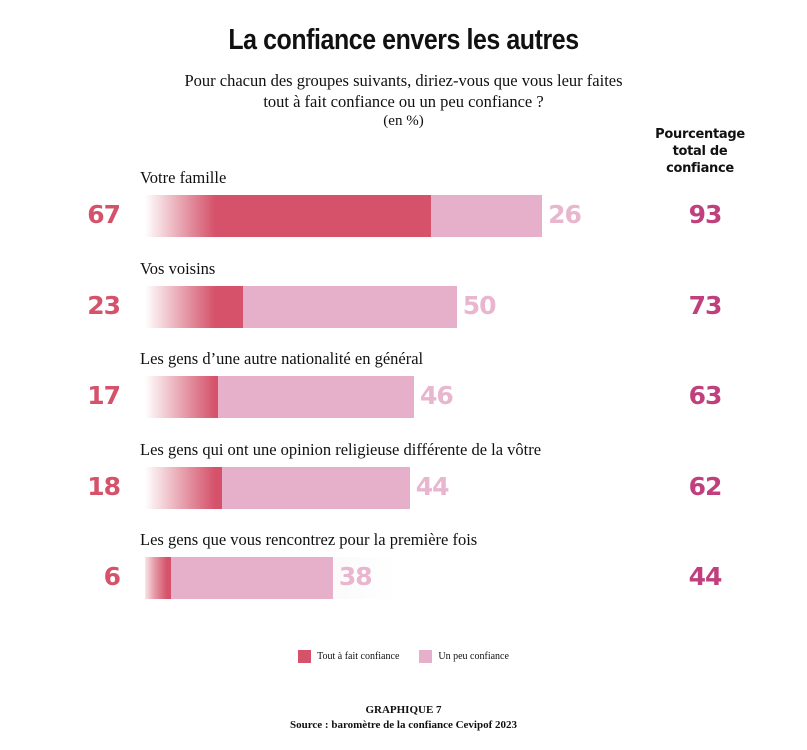  Describe the element at coordinates (432, 486) in the screenshot. I see `value-un-peu: 44` at that location.